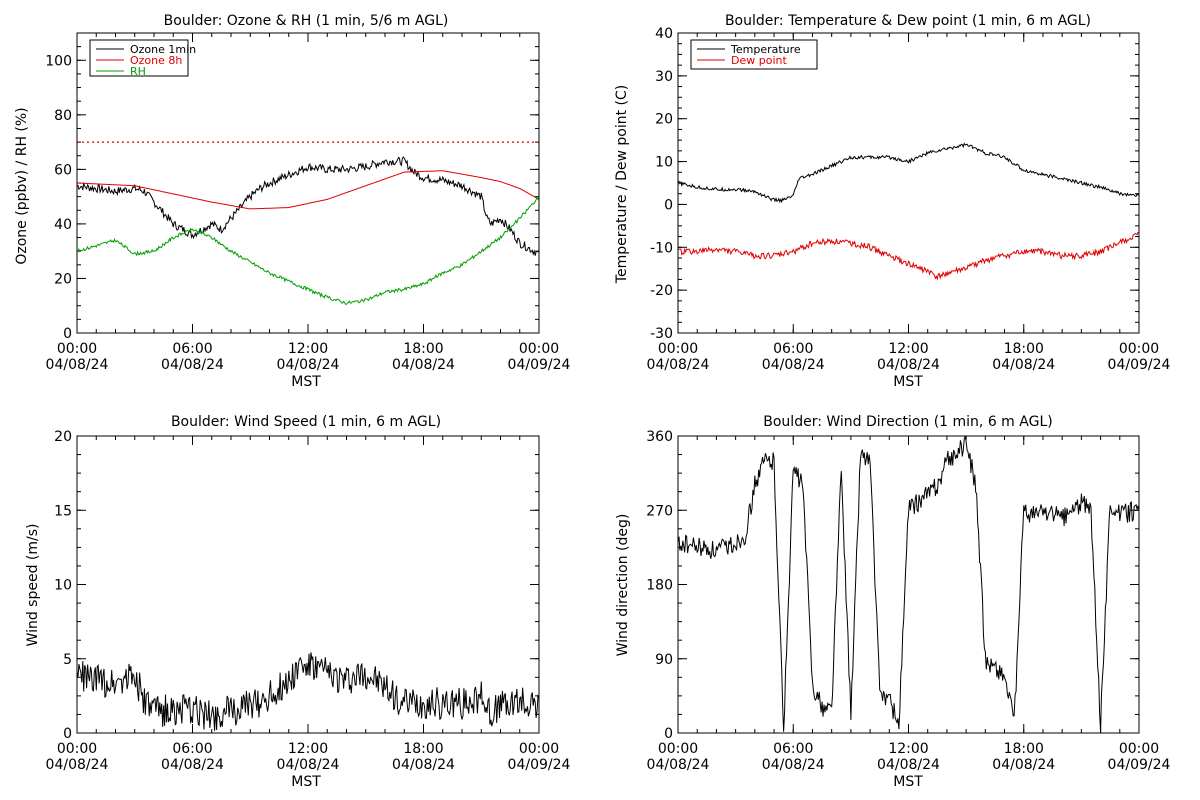 This screenshot has height=800, width=1200. What do you see at coordinates (759, 60) in the screenshot?
I see `legend-label-dew-point: Dew point` at bounding box center [759, 60].